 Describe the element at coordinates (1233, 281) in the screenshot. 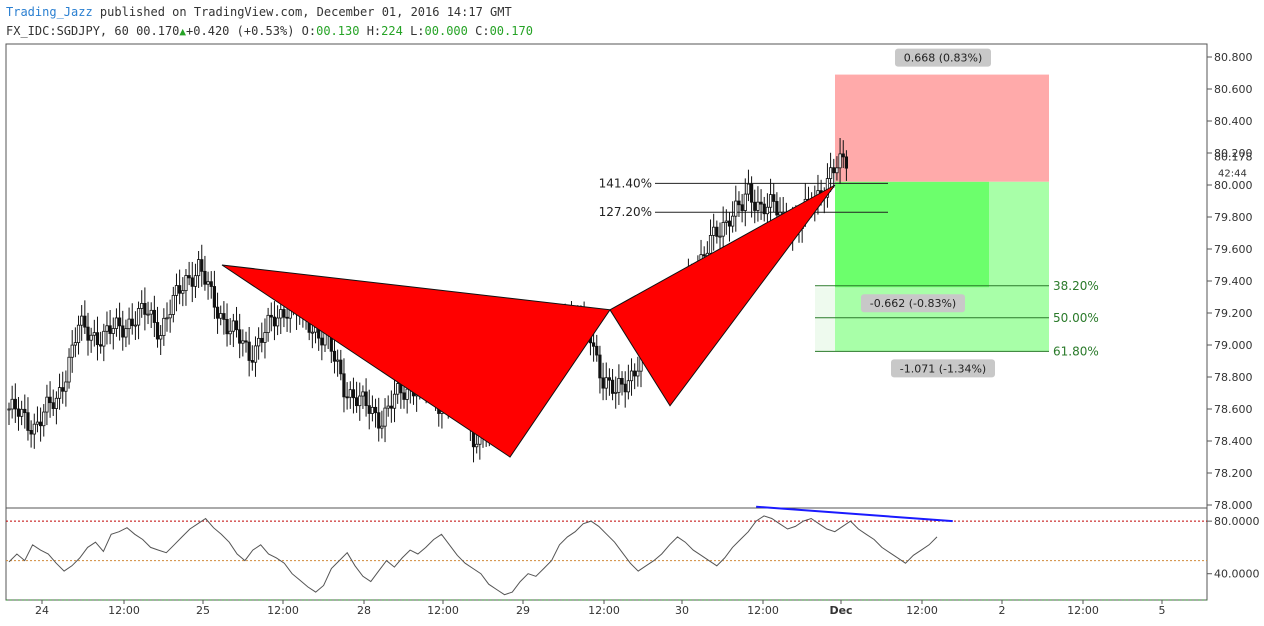

I see `price-tick-label: 79.400` at that location.